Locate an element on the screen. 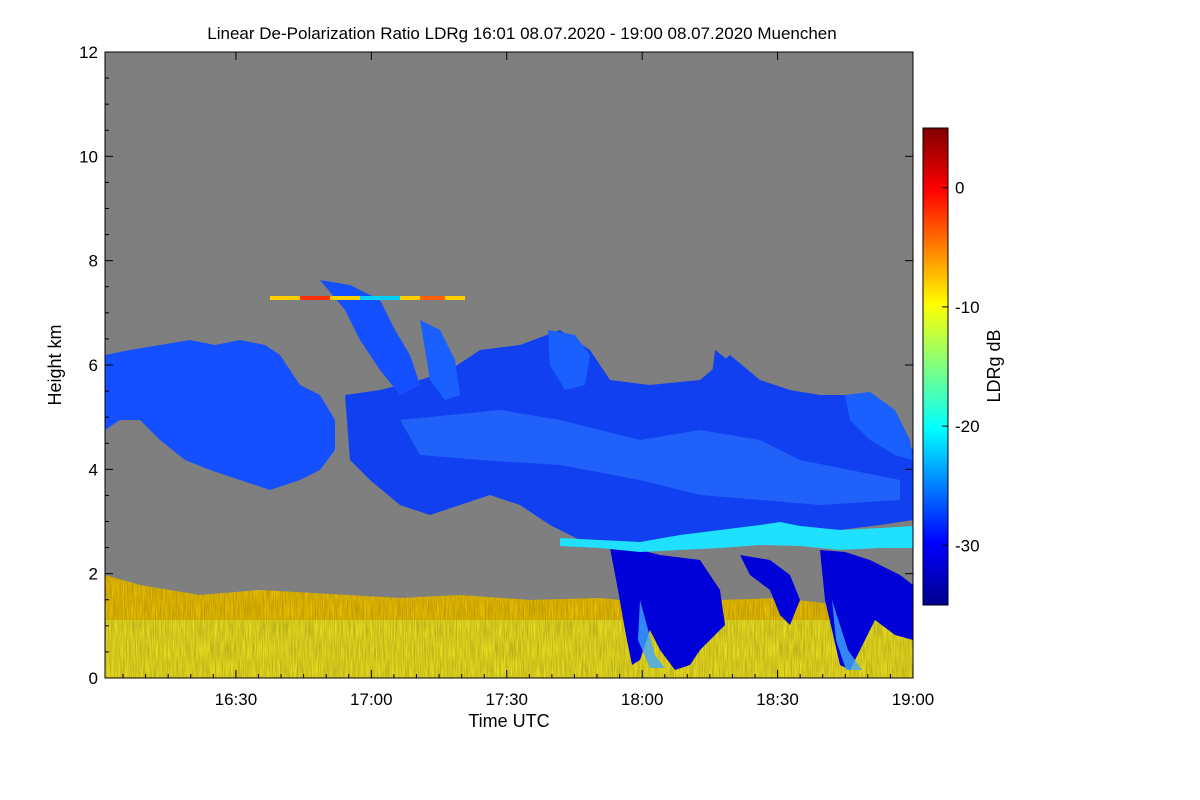  colorbar-tick-label: 0 is located at coordinates (959, 188).